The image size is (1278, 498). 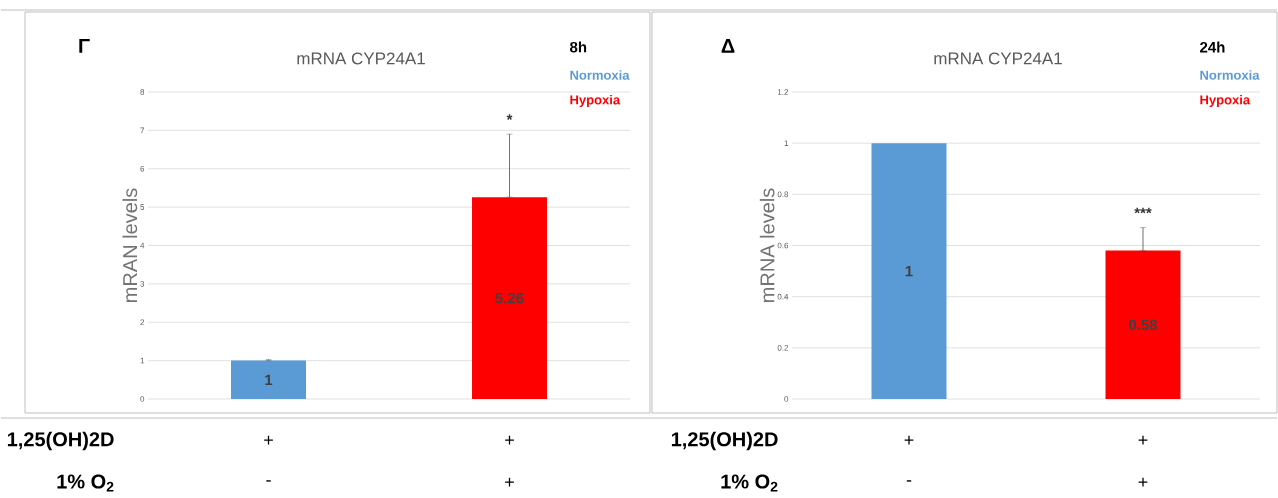 What do you see at coordinates (142, 322) in the screenshot?
I see `y-tick-label: 2` at bounding box center [142, 322].